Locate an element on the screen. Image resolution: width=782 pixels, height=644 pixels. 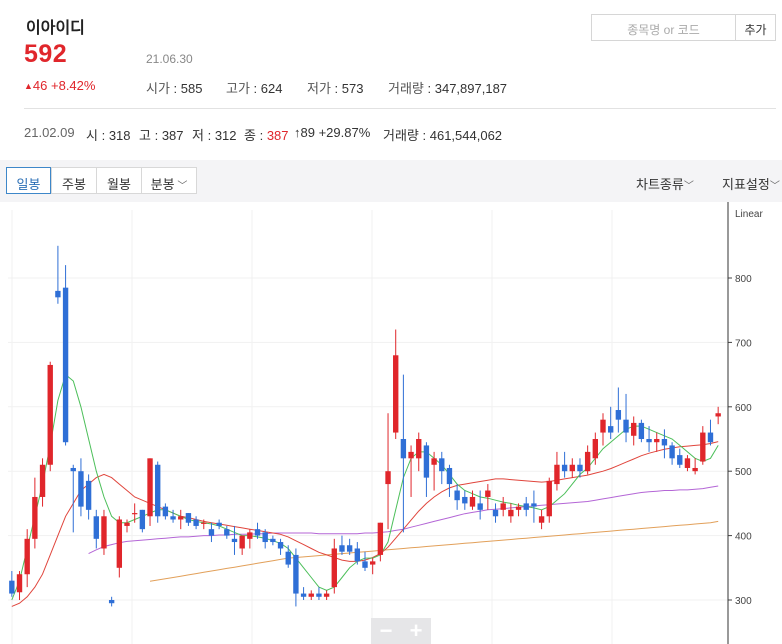
tab-minute: 분봉 ﹀ is located at coordinates (169, 180).